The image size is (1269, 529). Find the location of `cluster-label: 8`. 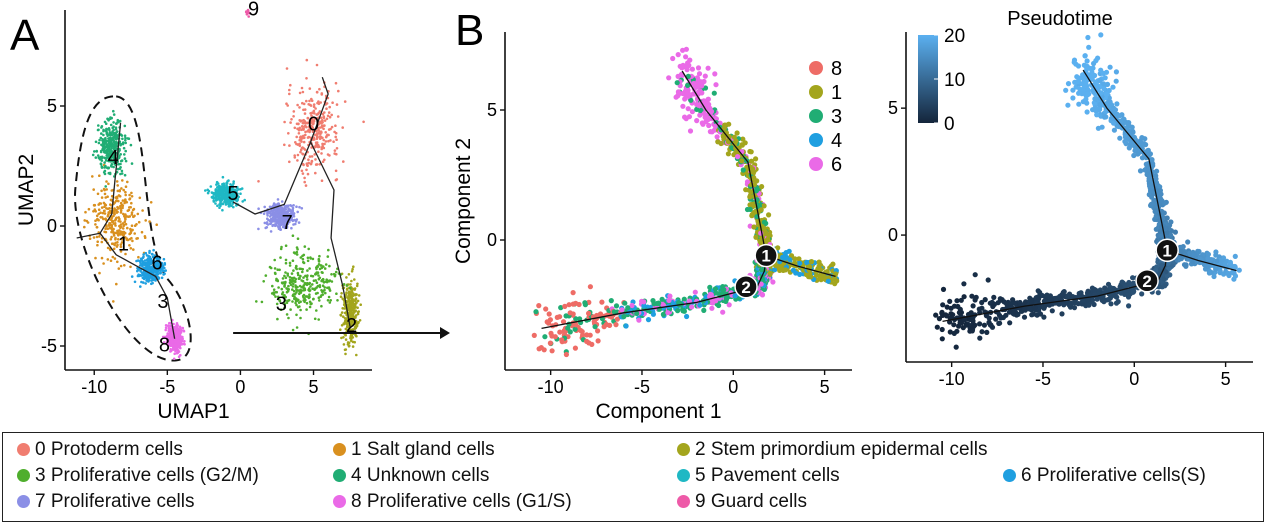

cluster-label: 8 is located at coordinates (164, 345).